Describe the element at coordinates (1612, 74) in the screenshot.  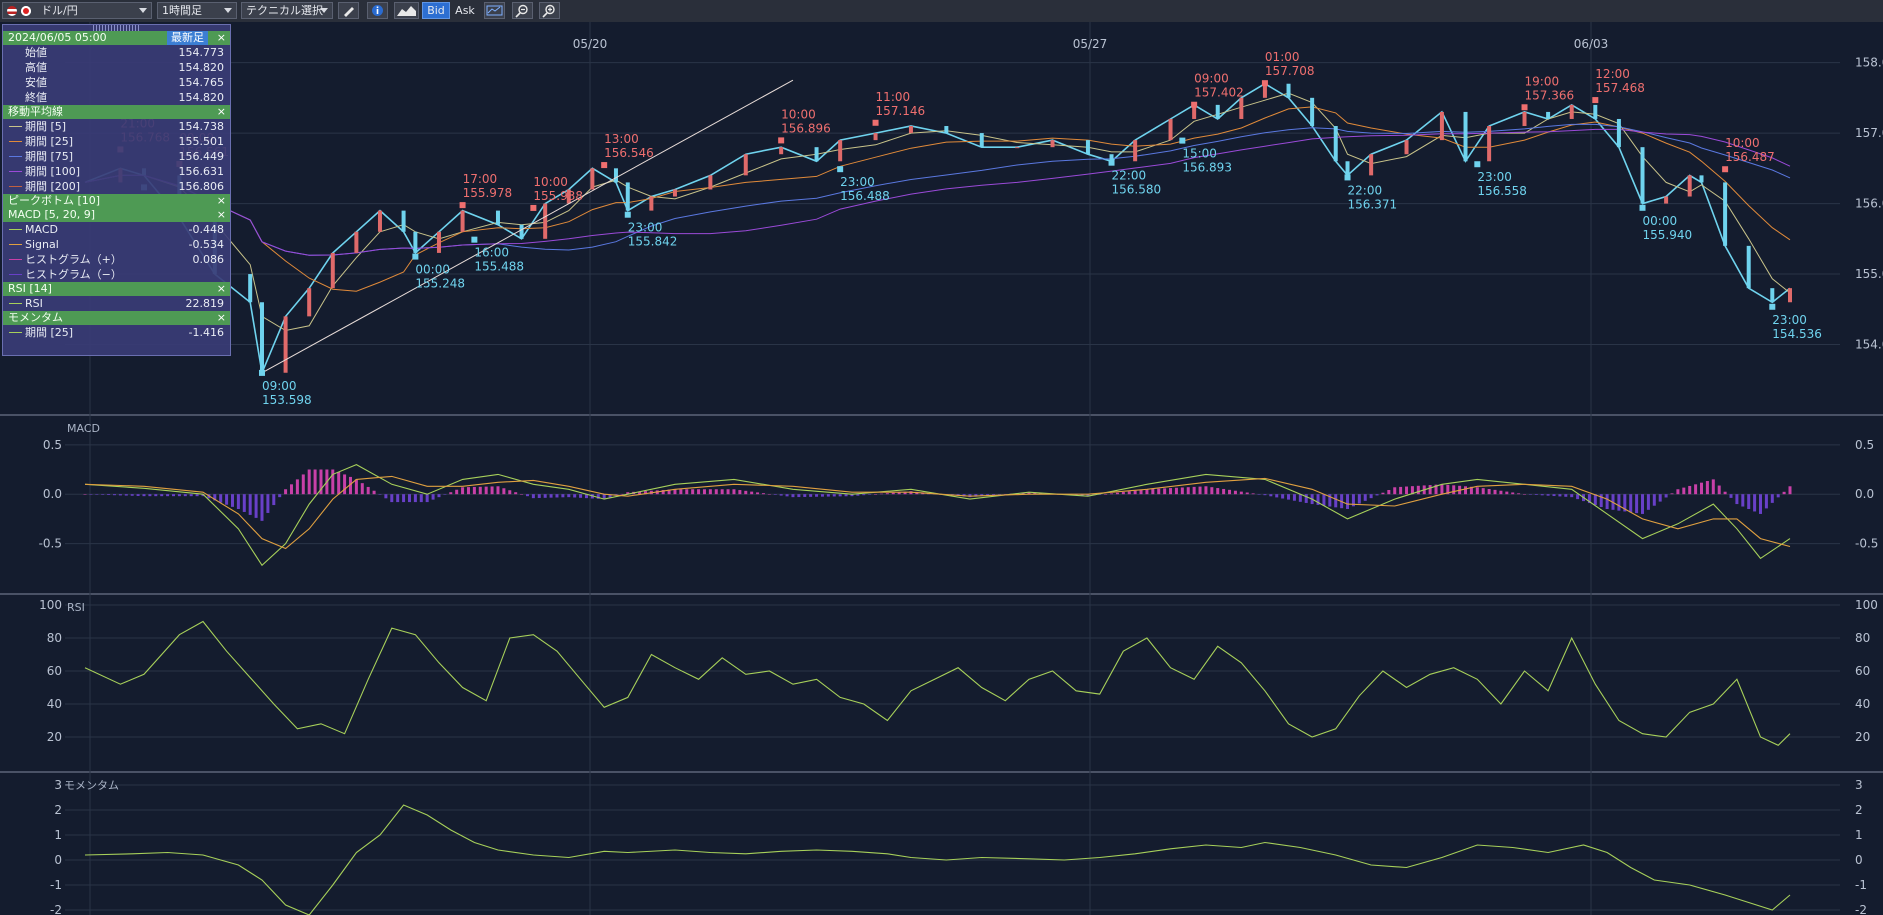
I see `peak-time-label: 12:00` at that location.